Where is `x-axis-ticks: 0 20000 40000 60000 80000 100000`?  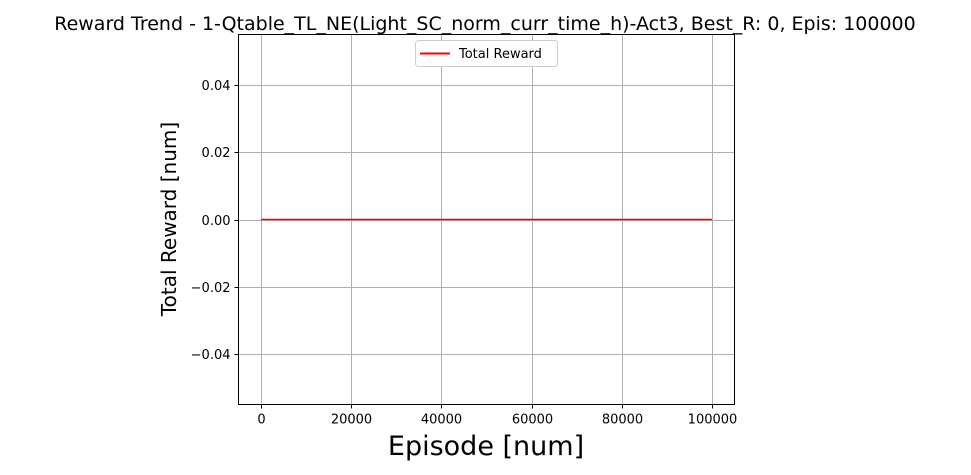 x-axis-ticks: 0 20000 40000 60000 80000 100000 is located at coordinates (497, 416).